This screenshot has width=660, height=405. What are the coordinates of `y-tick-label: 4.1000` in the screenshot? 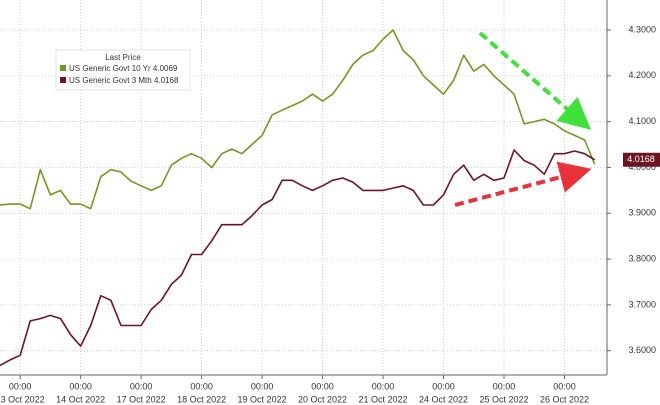 It's located at (642, 121).